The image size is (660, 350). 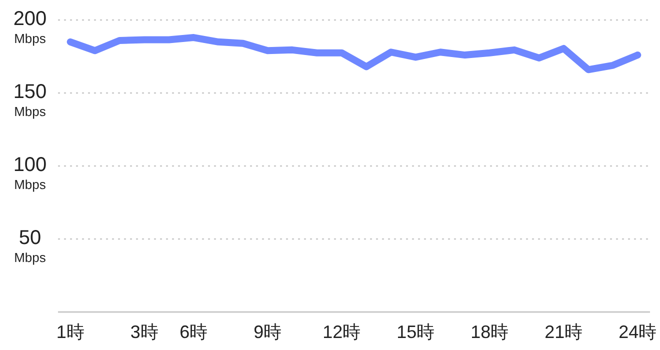 What do you see at coordinates (489, 332) in the screenshot?
I see `x-tick-label: 18時` at bounding box center [489, 332].